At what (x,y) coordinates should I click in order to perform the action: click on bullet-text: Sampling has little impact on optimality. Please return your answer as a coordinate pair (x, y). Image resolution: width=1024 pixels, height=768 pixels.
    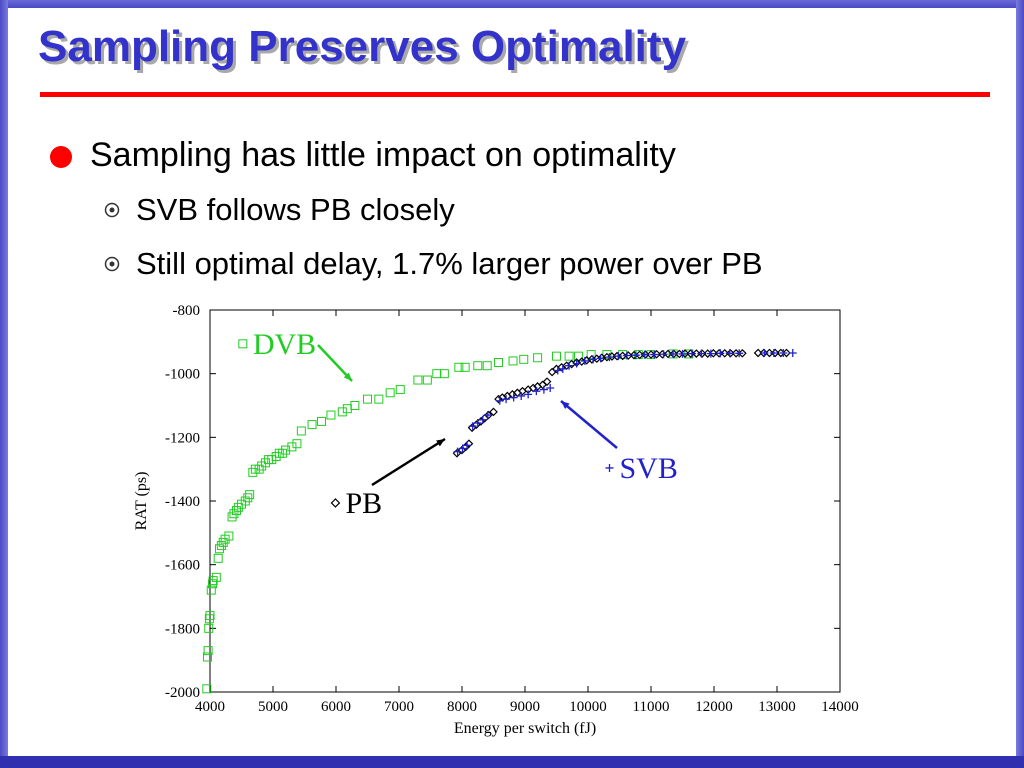
    Looking at the image, I should click on (383, 155).